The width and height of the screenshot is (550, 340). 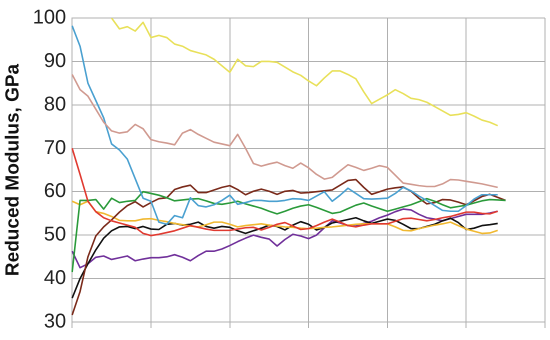 What do you see at coordinates (55, 191) in the screenshot?
I see `y-tick-label: 60` at bounding box center [55, 191].